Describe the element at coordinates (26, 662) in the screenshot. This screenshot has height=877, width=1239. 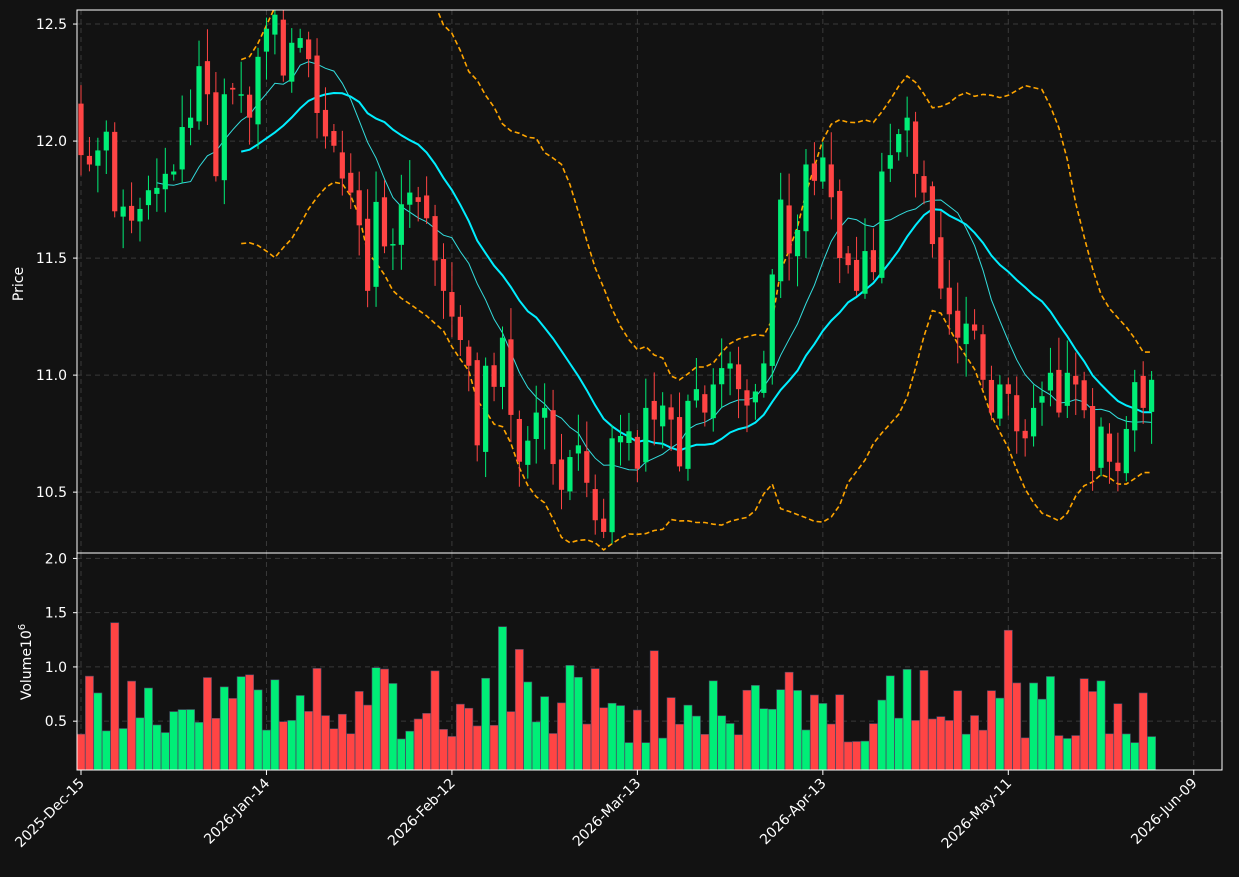
I see `volume-axis-label: Volume106` at that location.